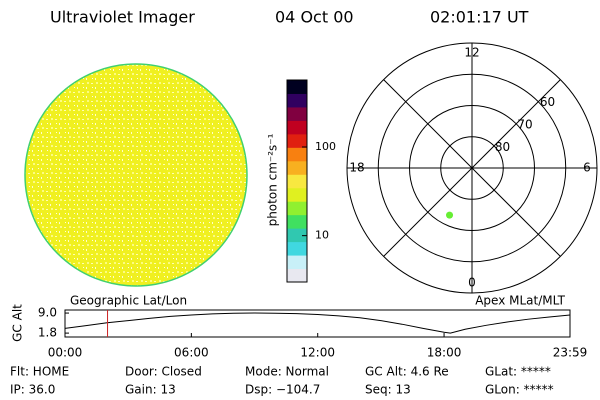 This screenshot has height=400, width=600. Describe the element at coordinates (150, 390) in the screenshot. I see `info-field: Gain: 13` at that location.